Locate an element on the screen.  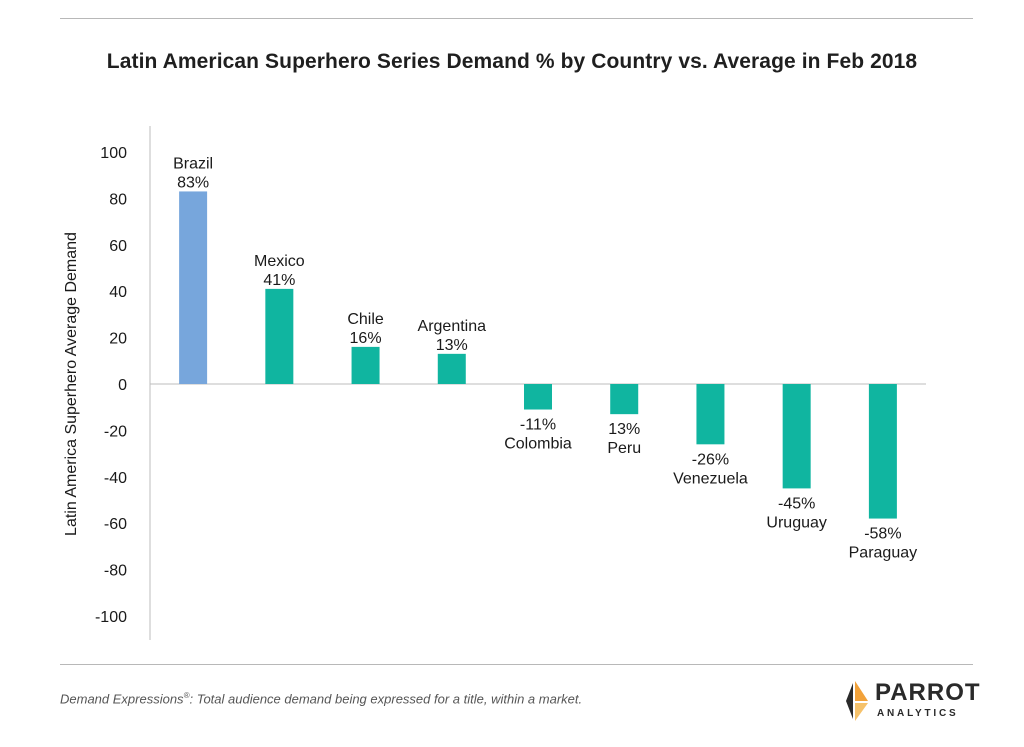
category-label: Brazil is located at coordinates (193, 163).